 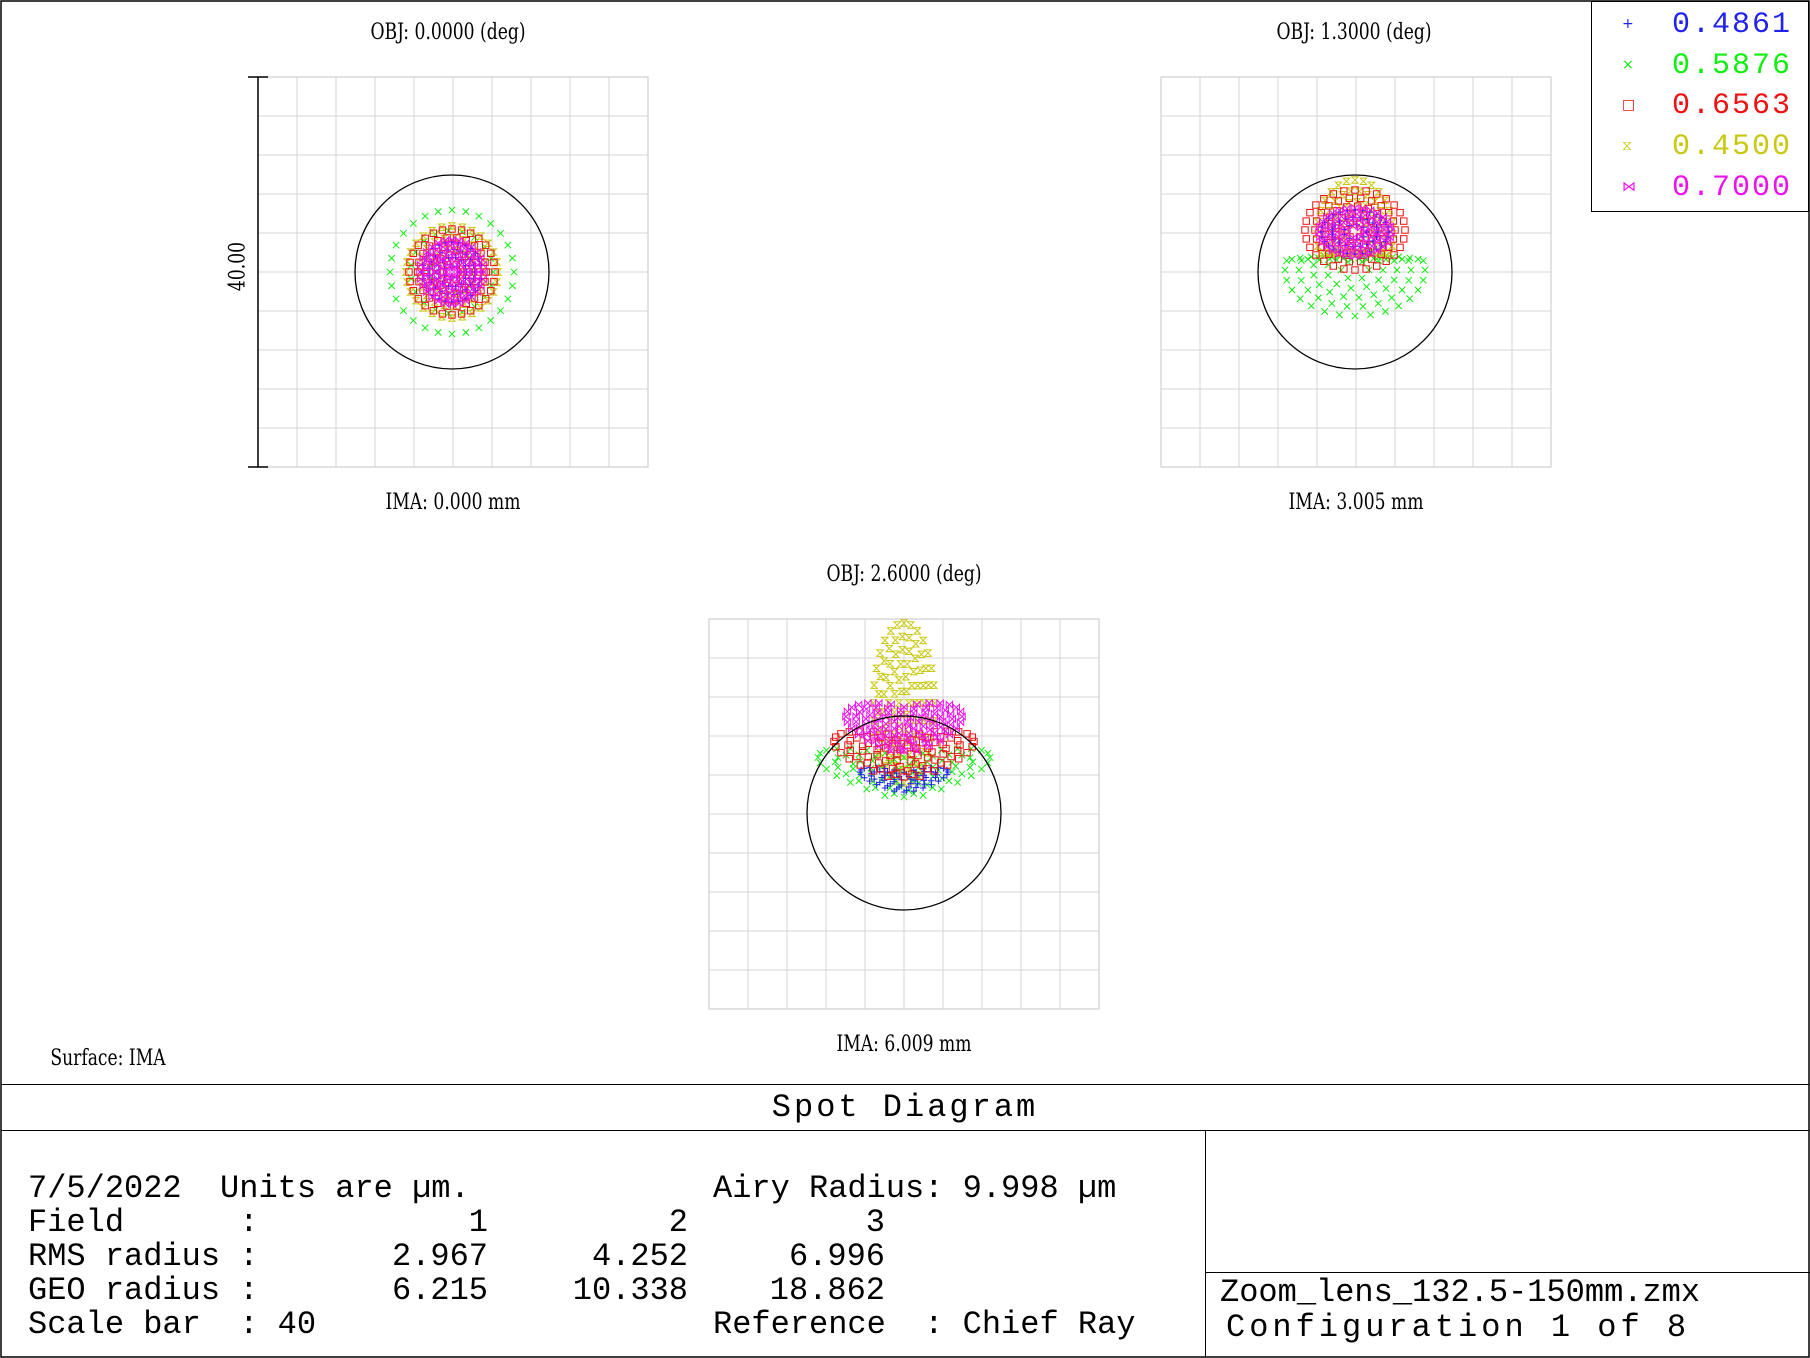 I want to click on ray-spots, so click(x=452, y=272).